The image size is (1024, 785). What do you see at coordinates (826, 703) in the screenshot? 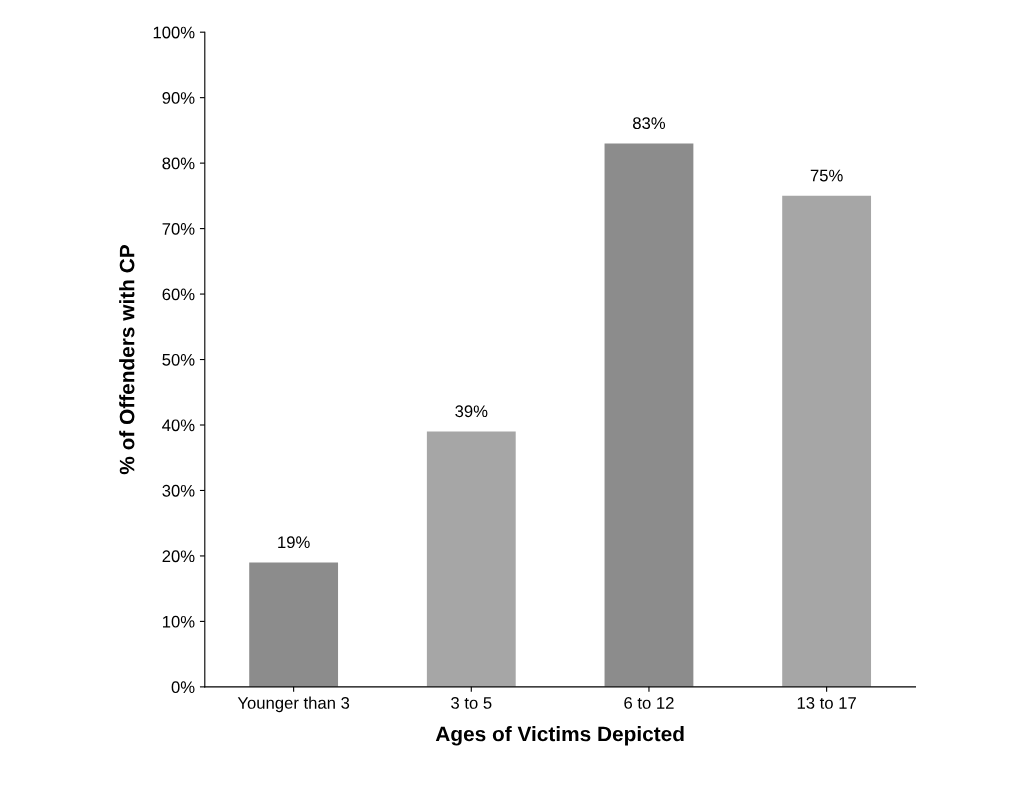
I see `x-tick-label: 13 to 17` at bounding box center [826, 703].